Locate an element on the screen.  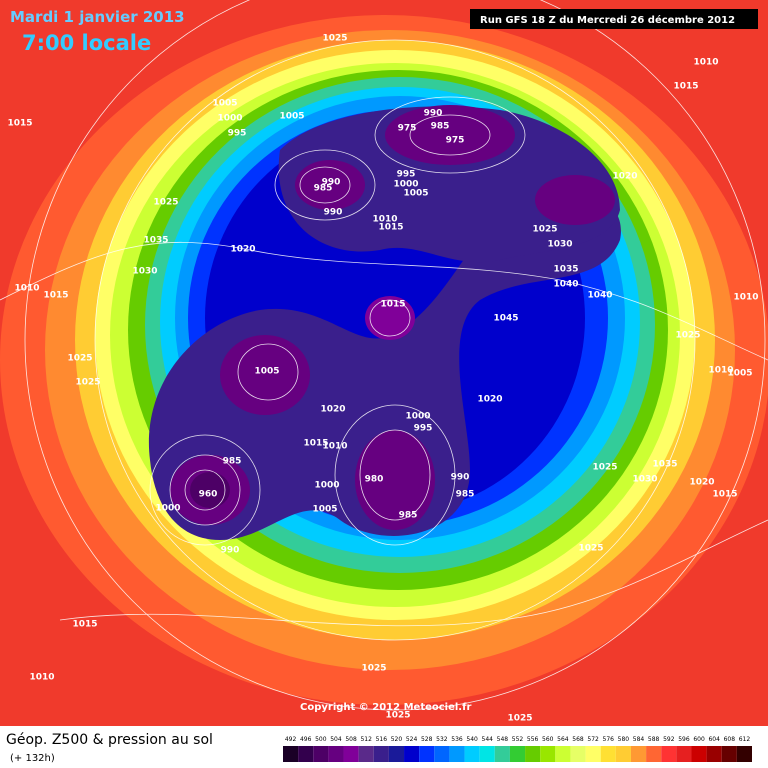
scale-label: 588 is located at coordinates (654, 739).